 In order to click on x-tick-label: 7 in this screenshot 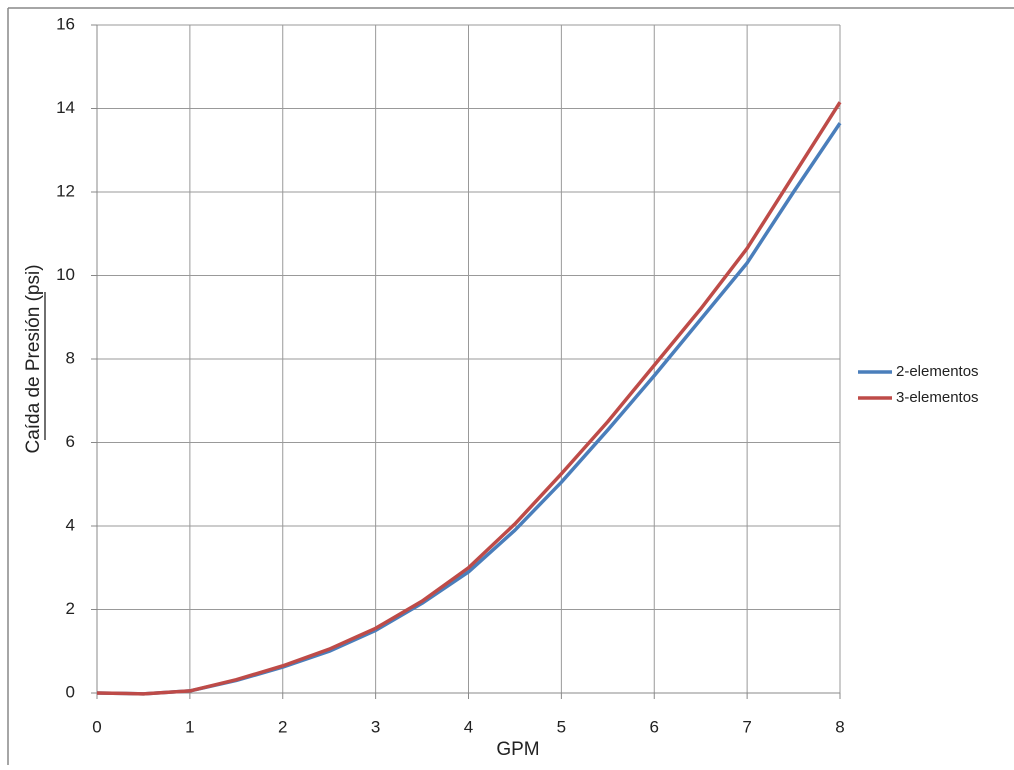, I will do `click(746, 726)`.